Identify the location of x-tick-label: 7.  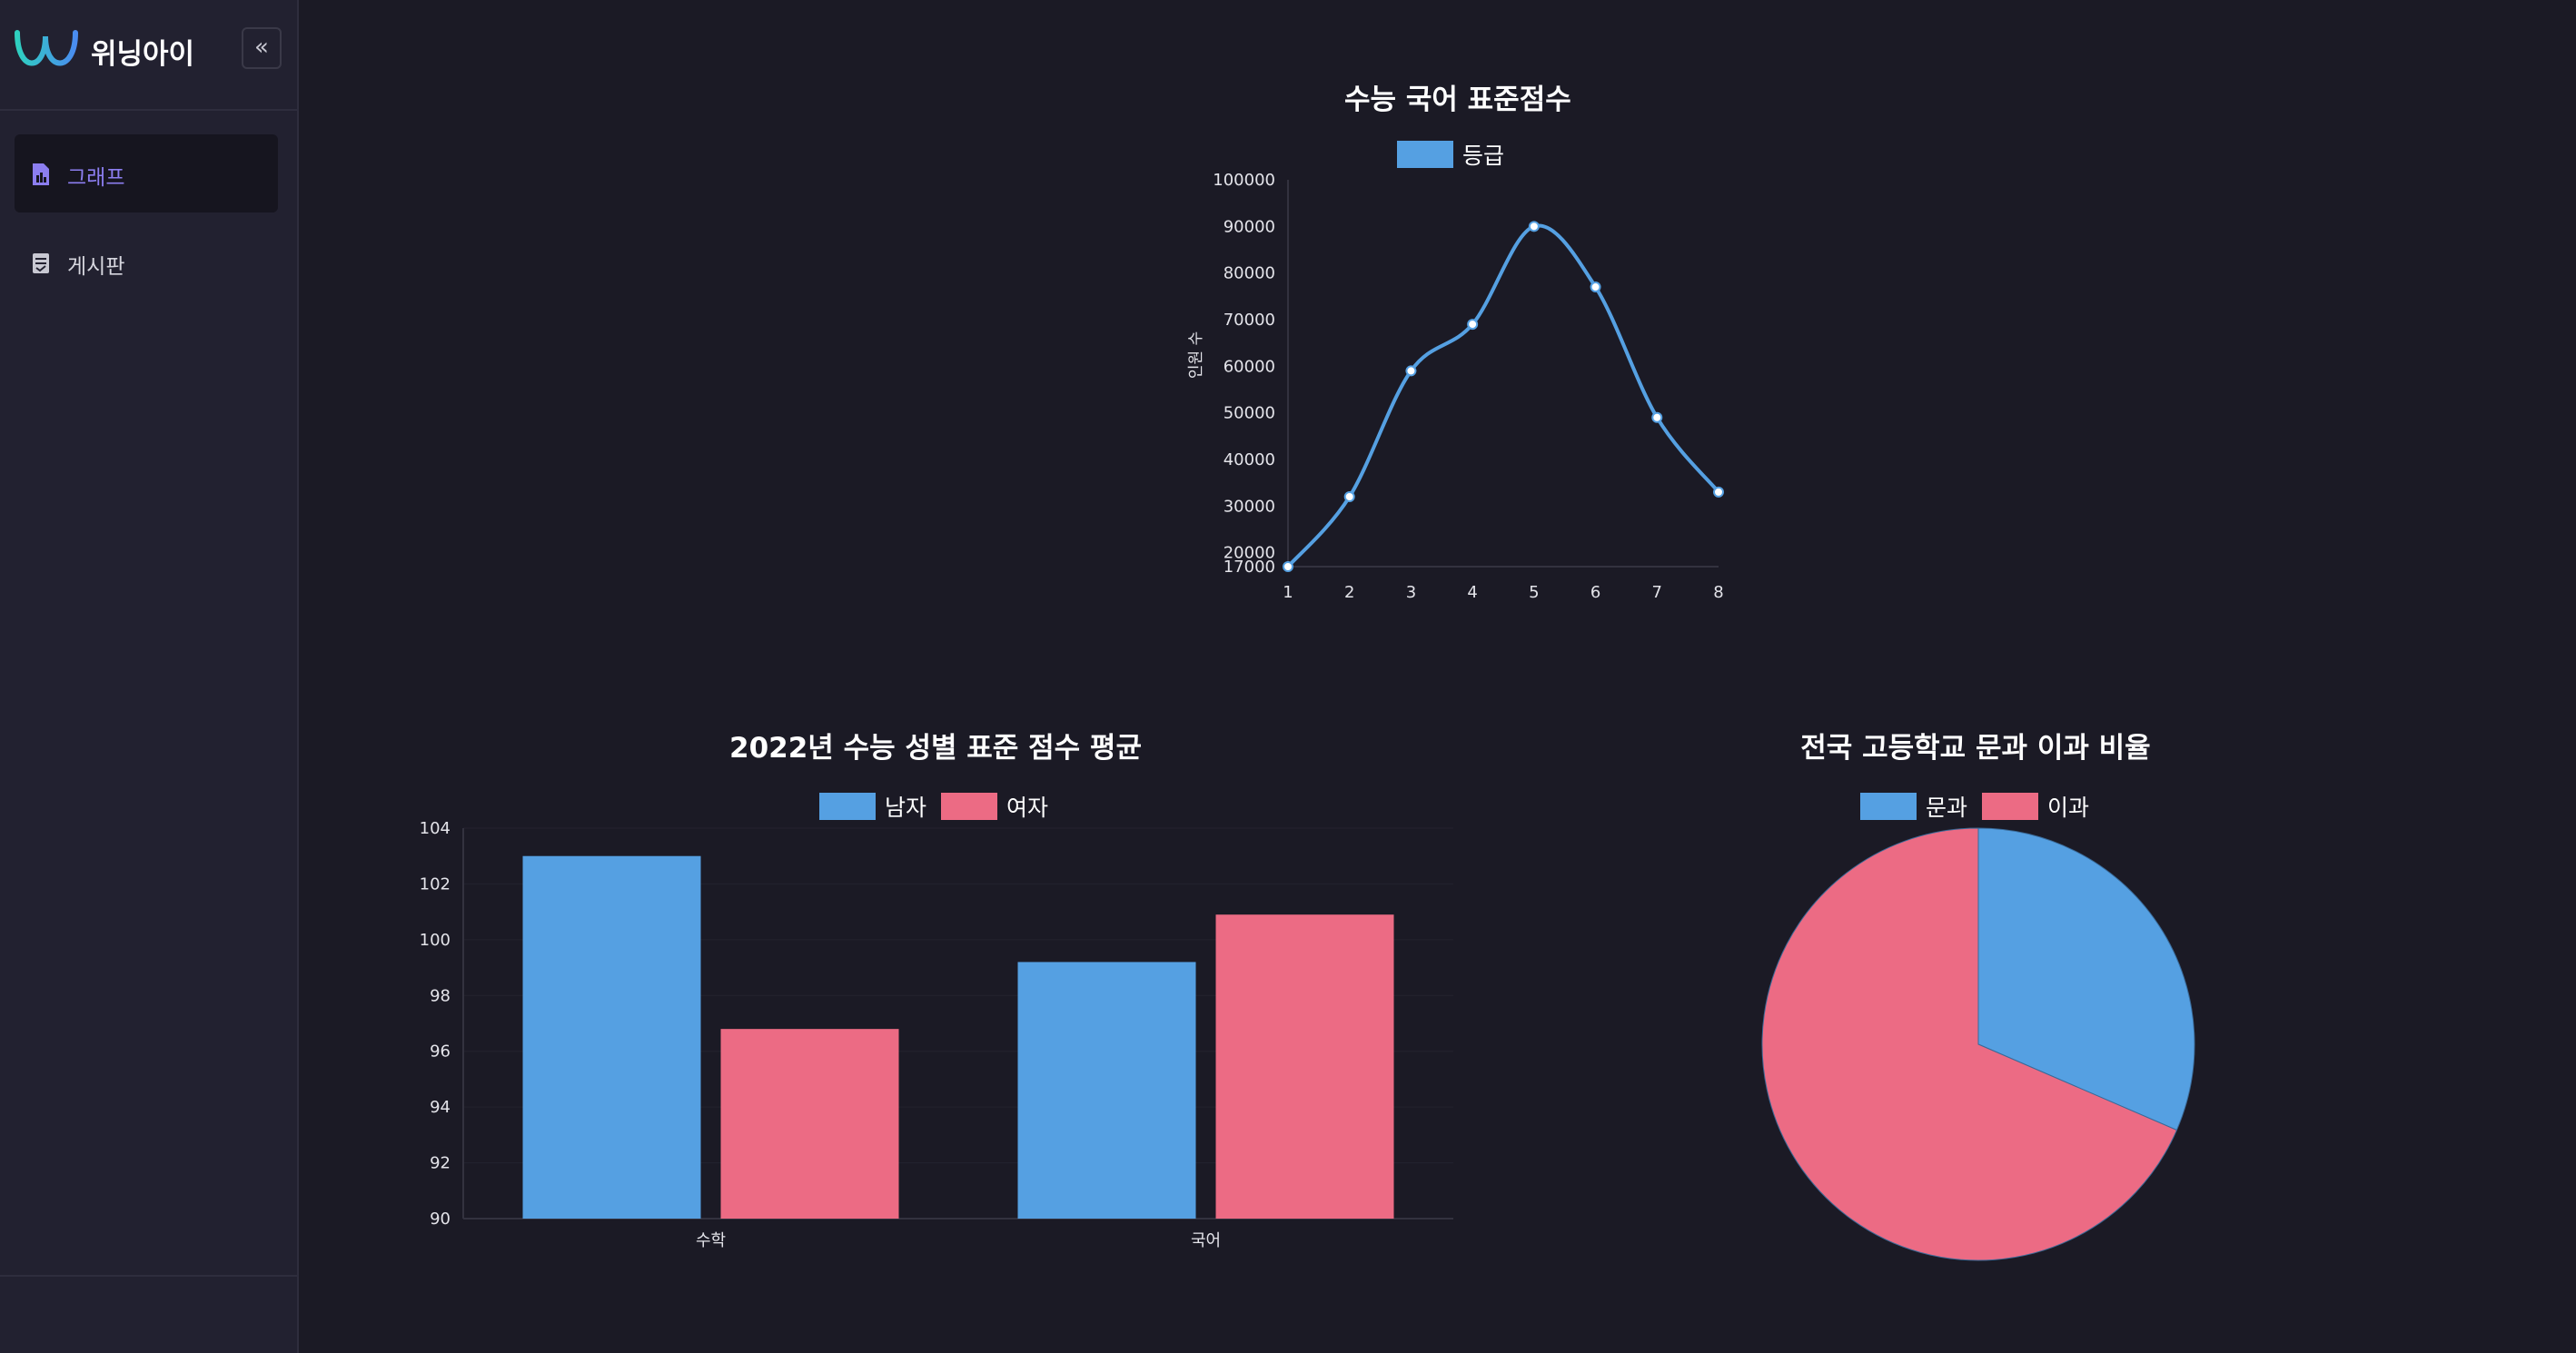
(1657, 592).